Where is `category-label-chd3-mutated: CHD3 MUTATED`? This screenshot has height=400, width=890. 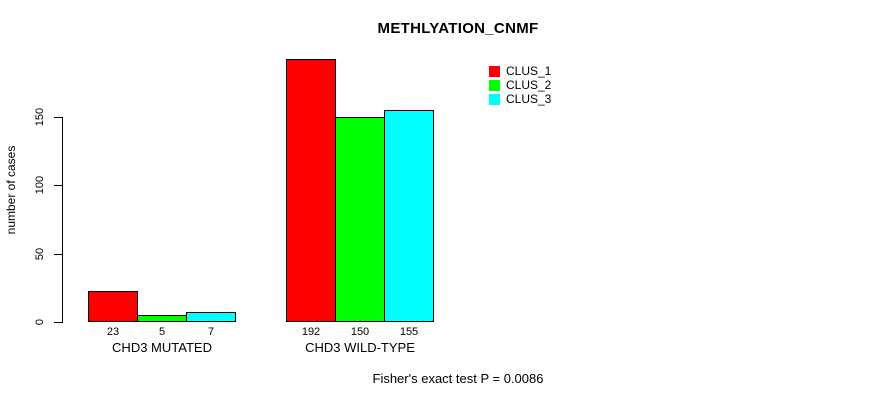 category-label-chd3-mutated: CHD3 MUTATED is located at coordinates (162, 347).